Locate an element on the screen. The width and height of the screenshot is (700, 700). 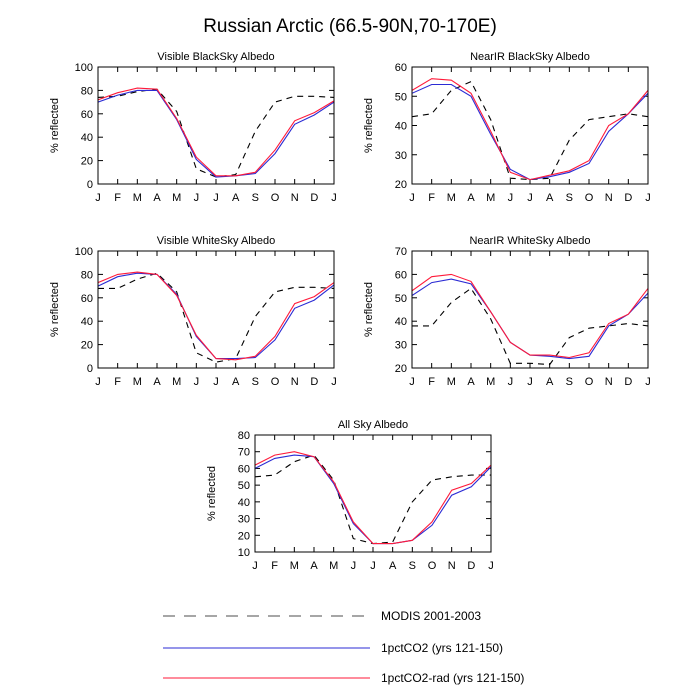
panel-title: NearIR BlackSky Albedo is located at coordinates (530, 57).